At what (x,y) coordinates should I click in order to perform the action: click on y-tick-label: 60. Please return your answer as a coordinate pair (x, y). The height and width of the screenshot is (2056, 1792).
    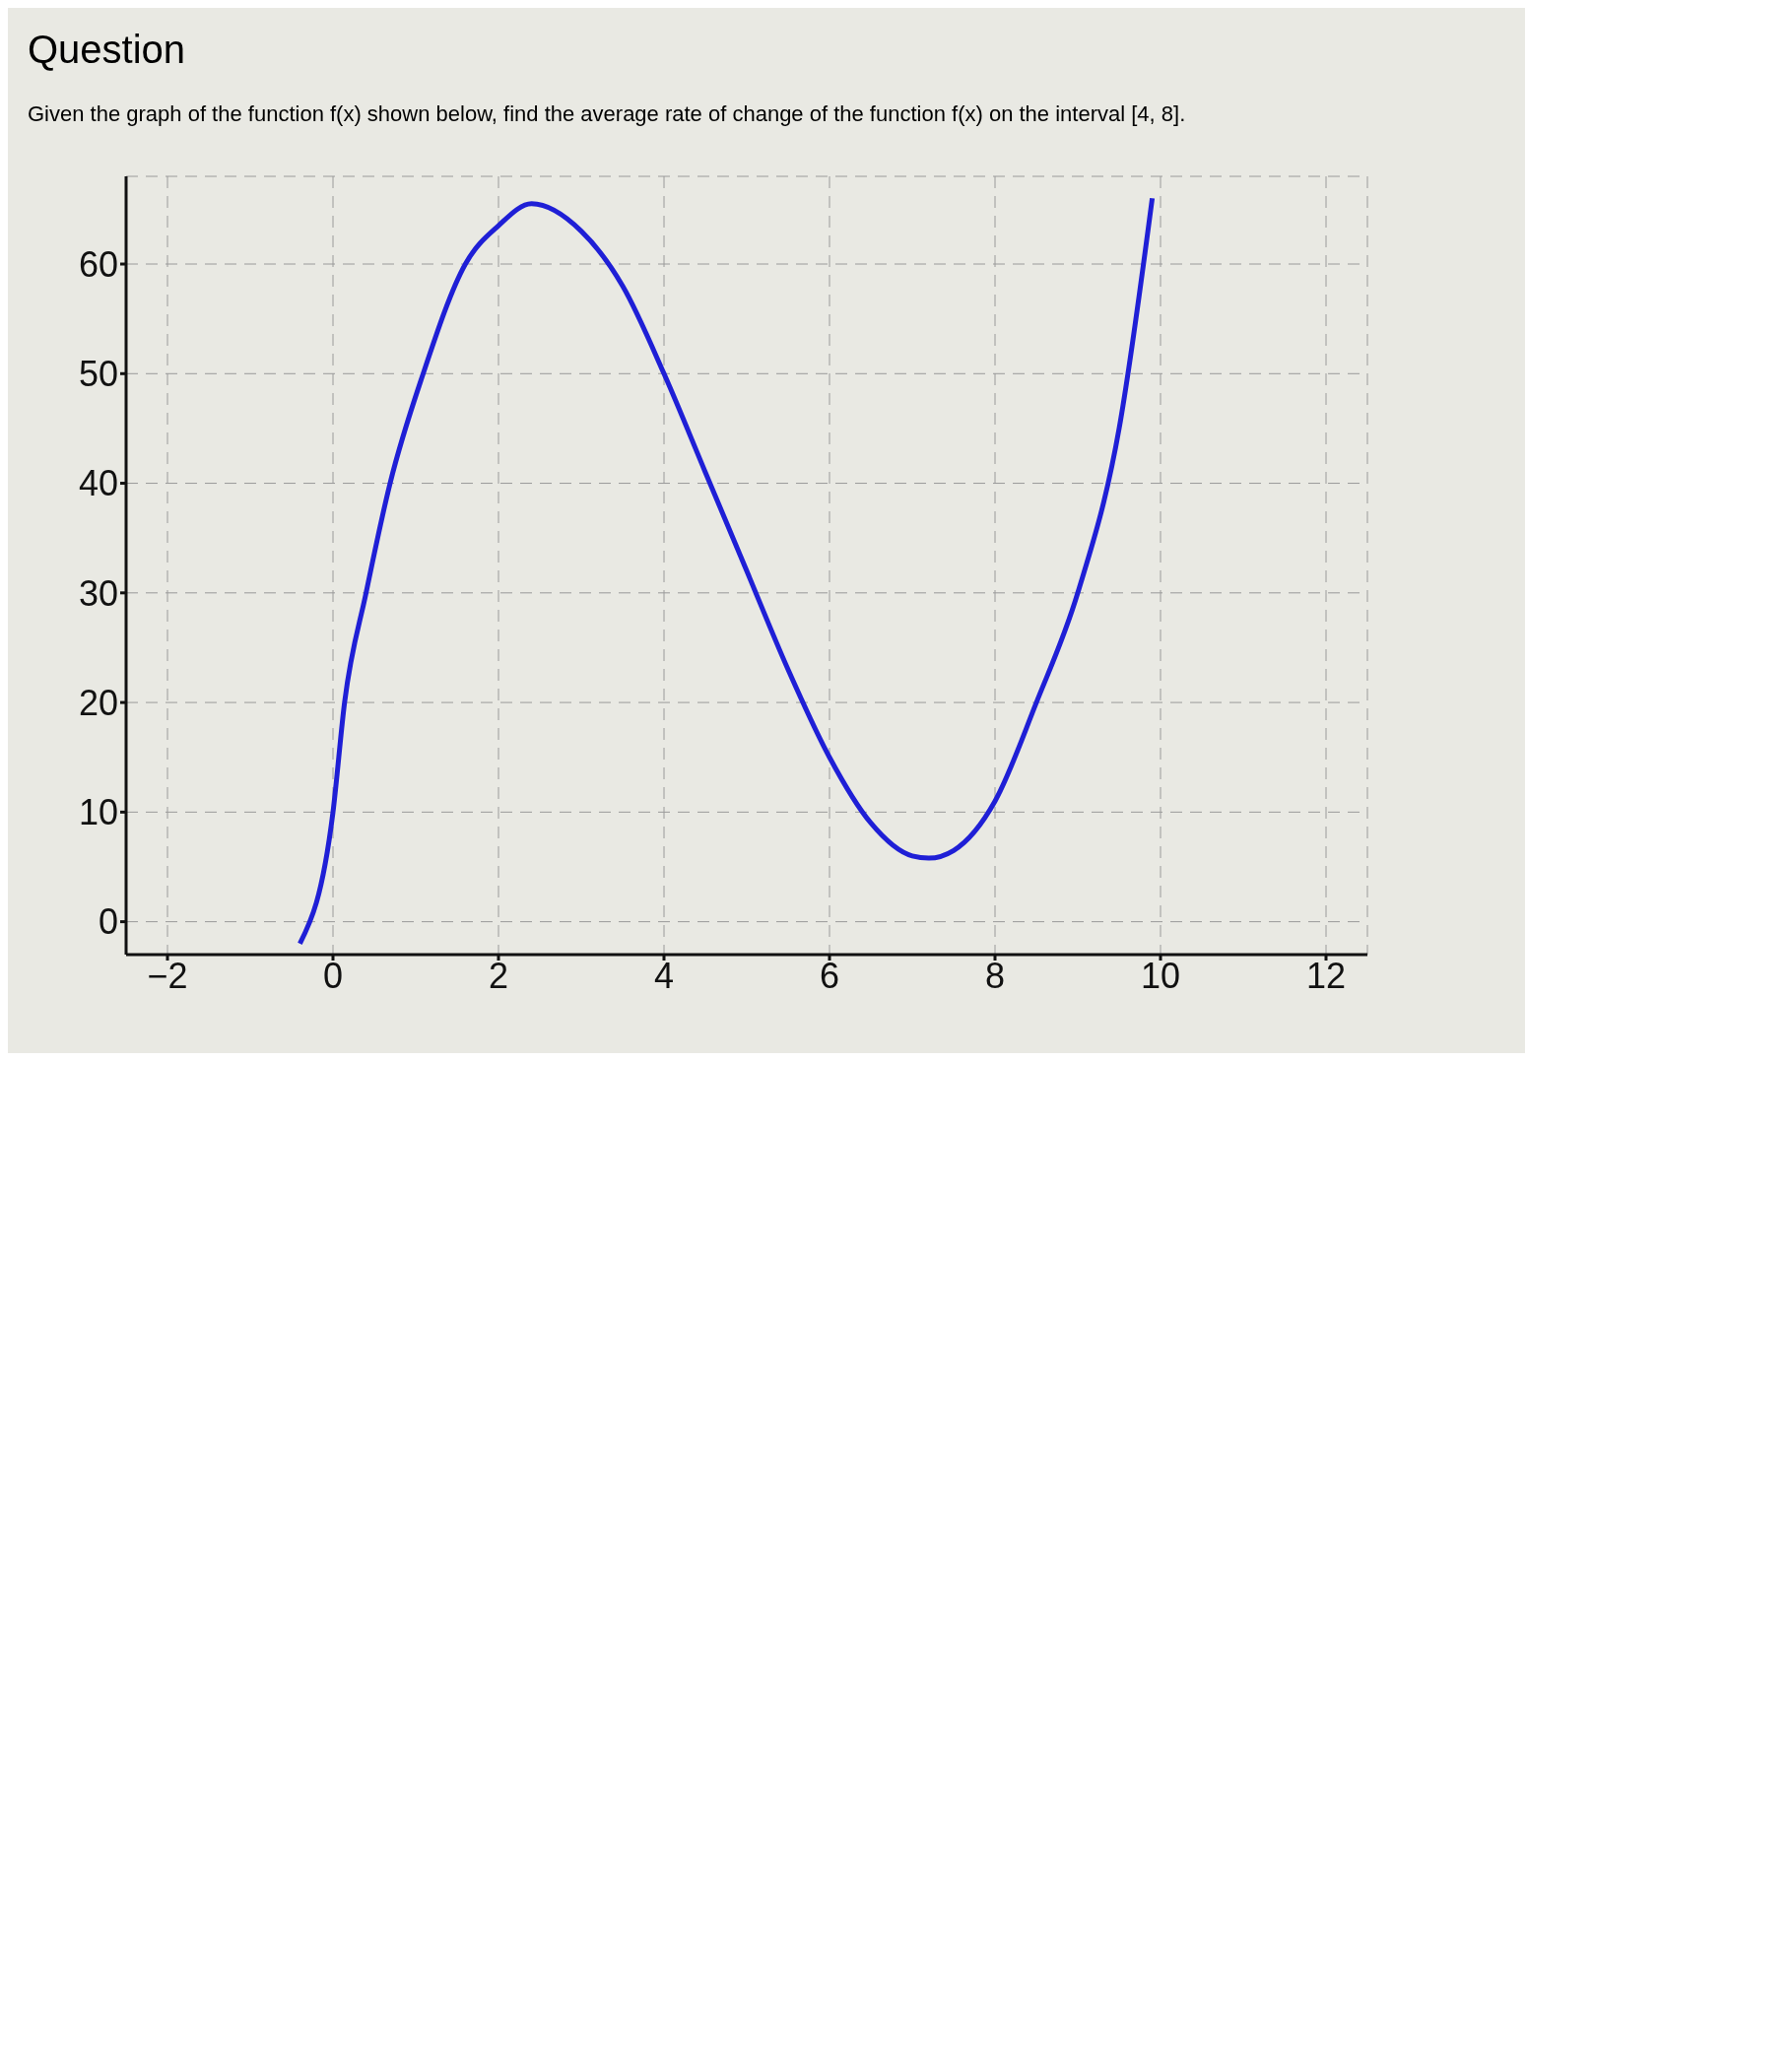
    Looking at the image, I should click on (98, 264).